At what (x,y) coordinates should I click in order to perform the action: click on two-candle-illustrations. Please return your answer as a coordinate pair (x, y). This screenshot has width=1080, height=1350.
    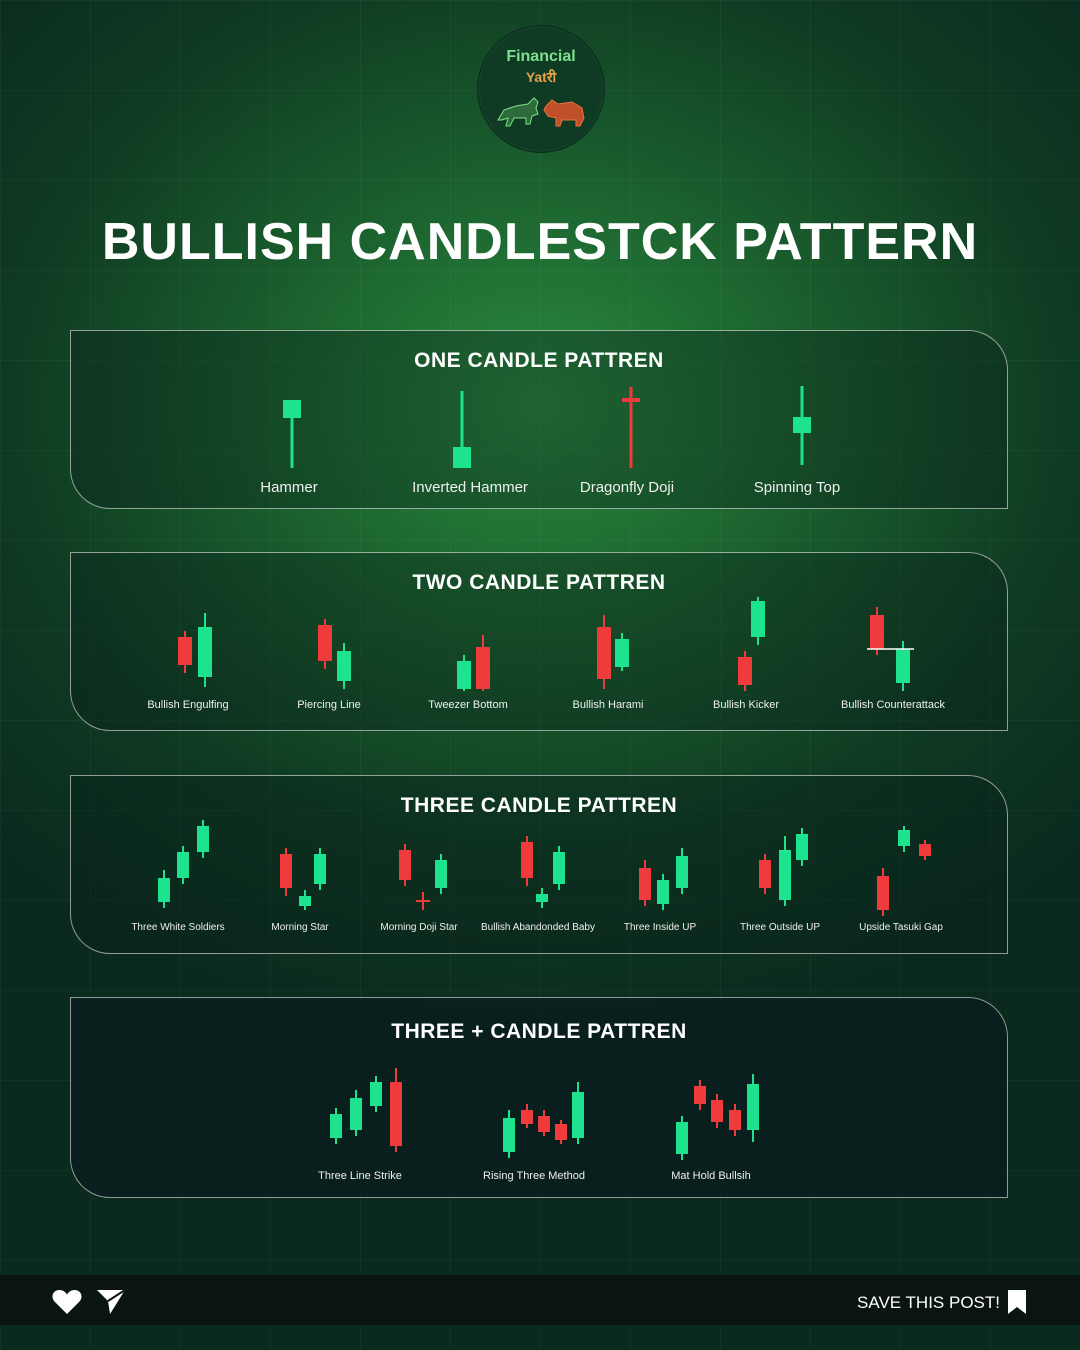
    Looking at the image, I should click on (546, 644).